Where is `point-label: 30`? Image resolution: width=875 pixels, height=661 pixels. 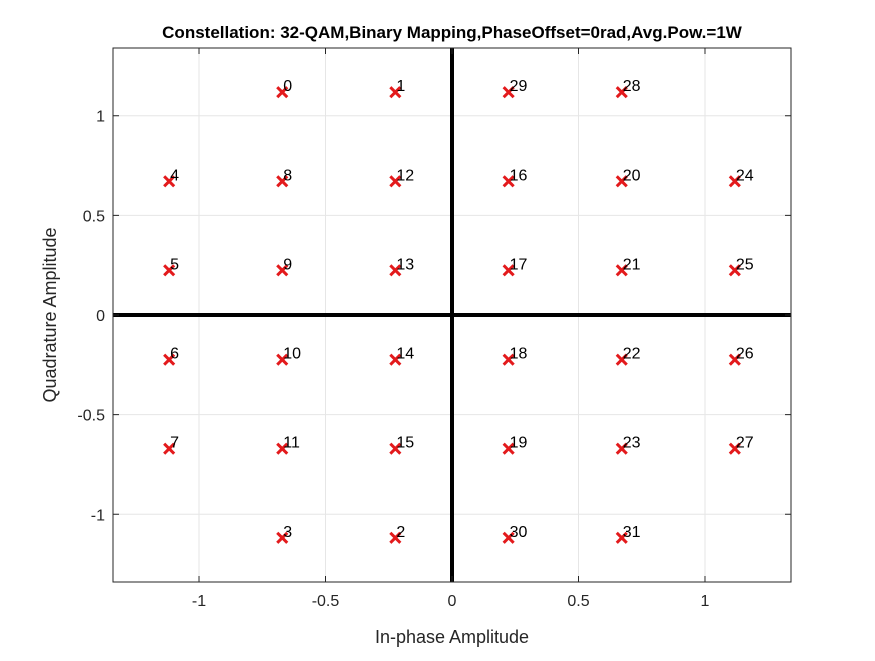 point-label: 30 is located at coordinates (519, 532).